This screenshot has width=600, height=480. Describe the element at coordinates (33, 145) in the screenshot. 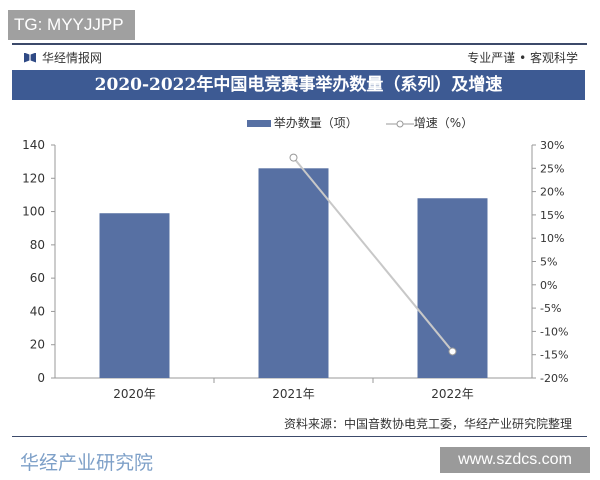

I see `left-tick-label: 140` at that location.